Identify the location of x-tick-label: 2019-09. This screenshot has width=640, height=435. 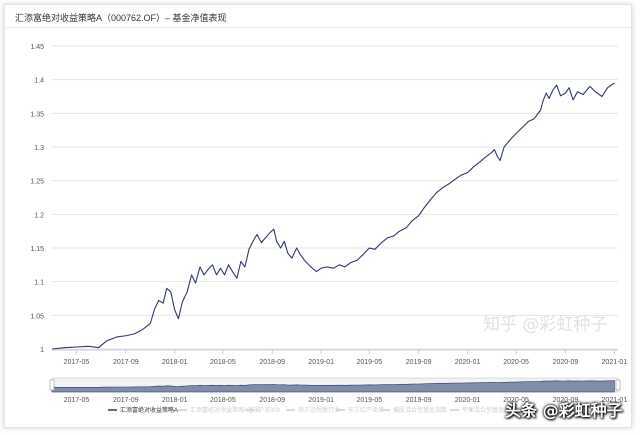
(419, 362).